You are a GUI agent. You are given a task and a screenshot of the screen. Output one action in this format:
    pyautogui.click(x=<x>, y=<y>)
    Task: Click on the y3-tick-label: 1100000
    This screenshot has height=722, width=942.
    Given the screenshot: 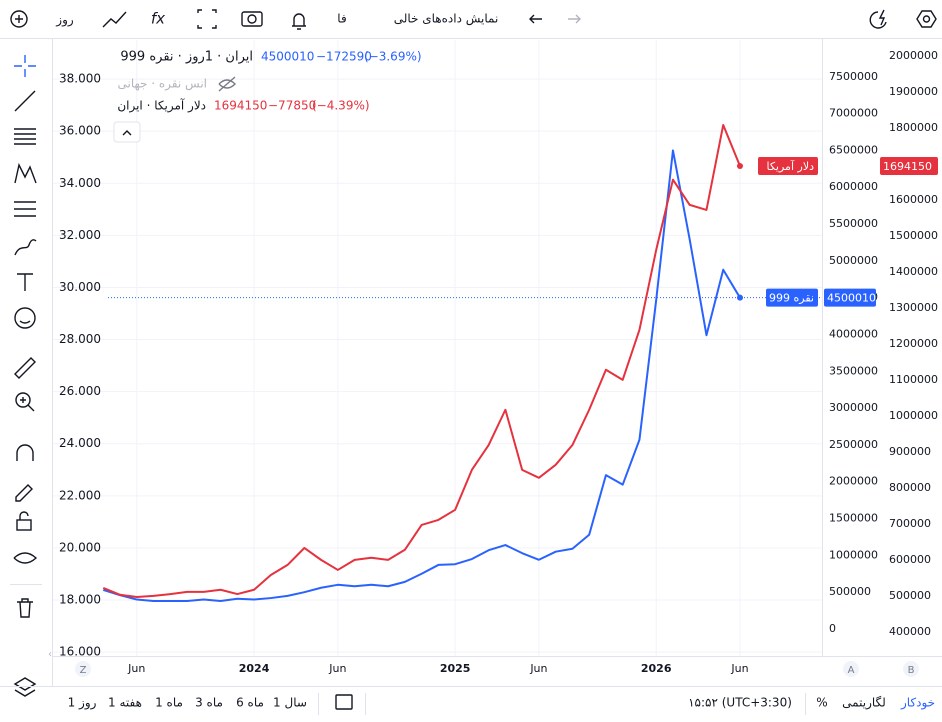 What is the action you would take?
    pyautogui.click(x=913, y=379)
    